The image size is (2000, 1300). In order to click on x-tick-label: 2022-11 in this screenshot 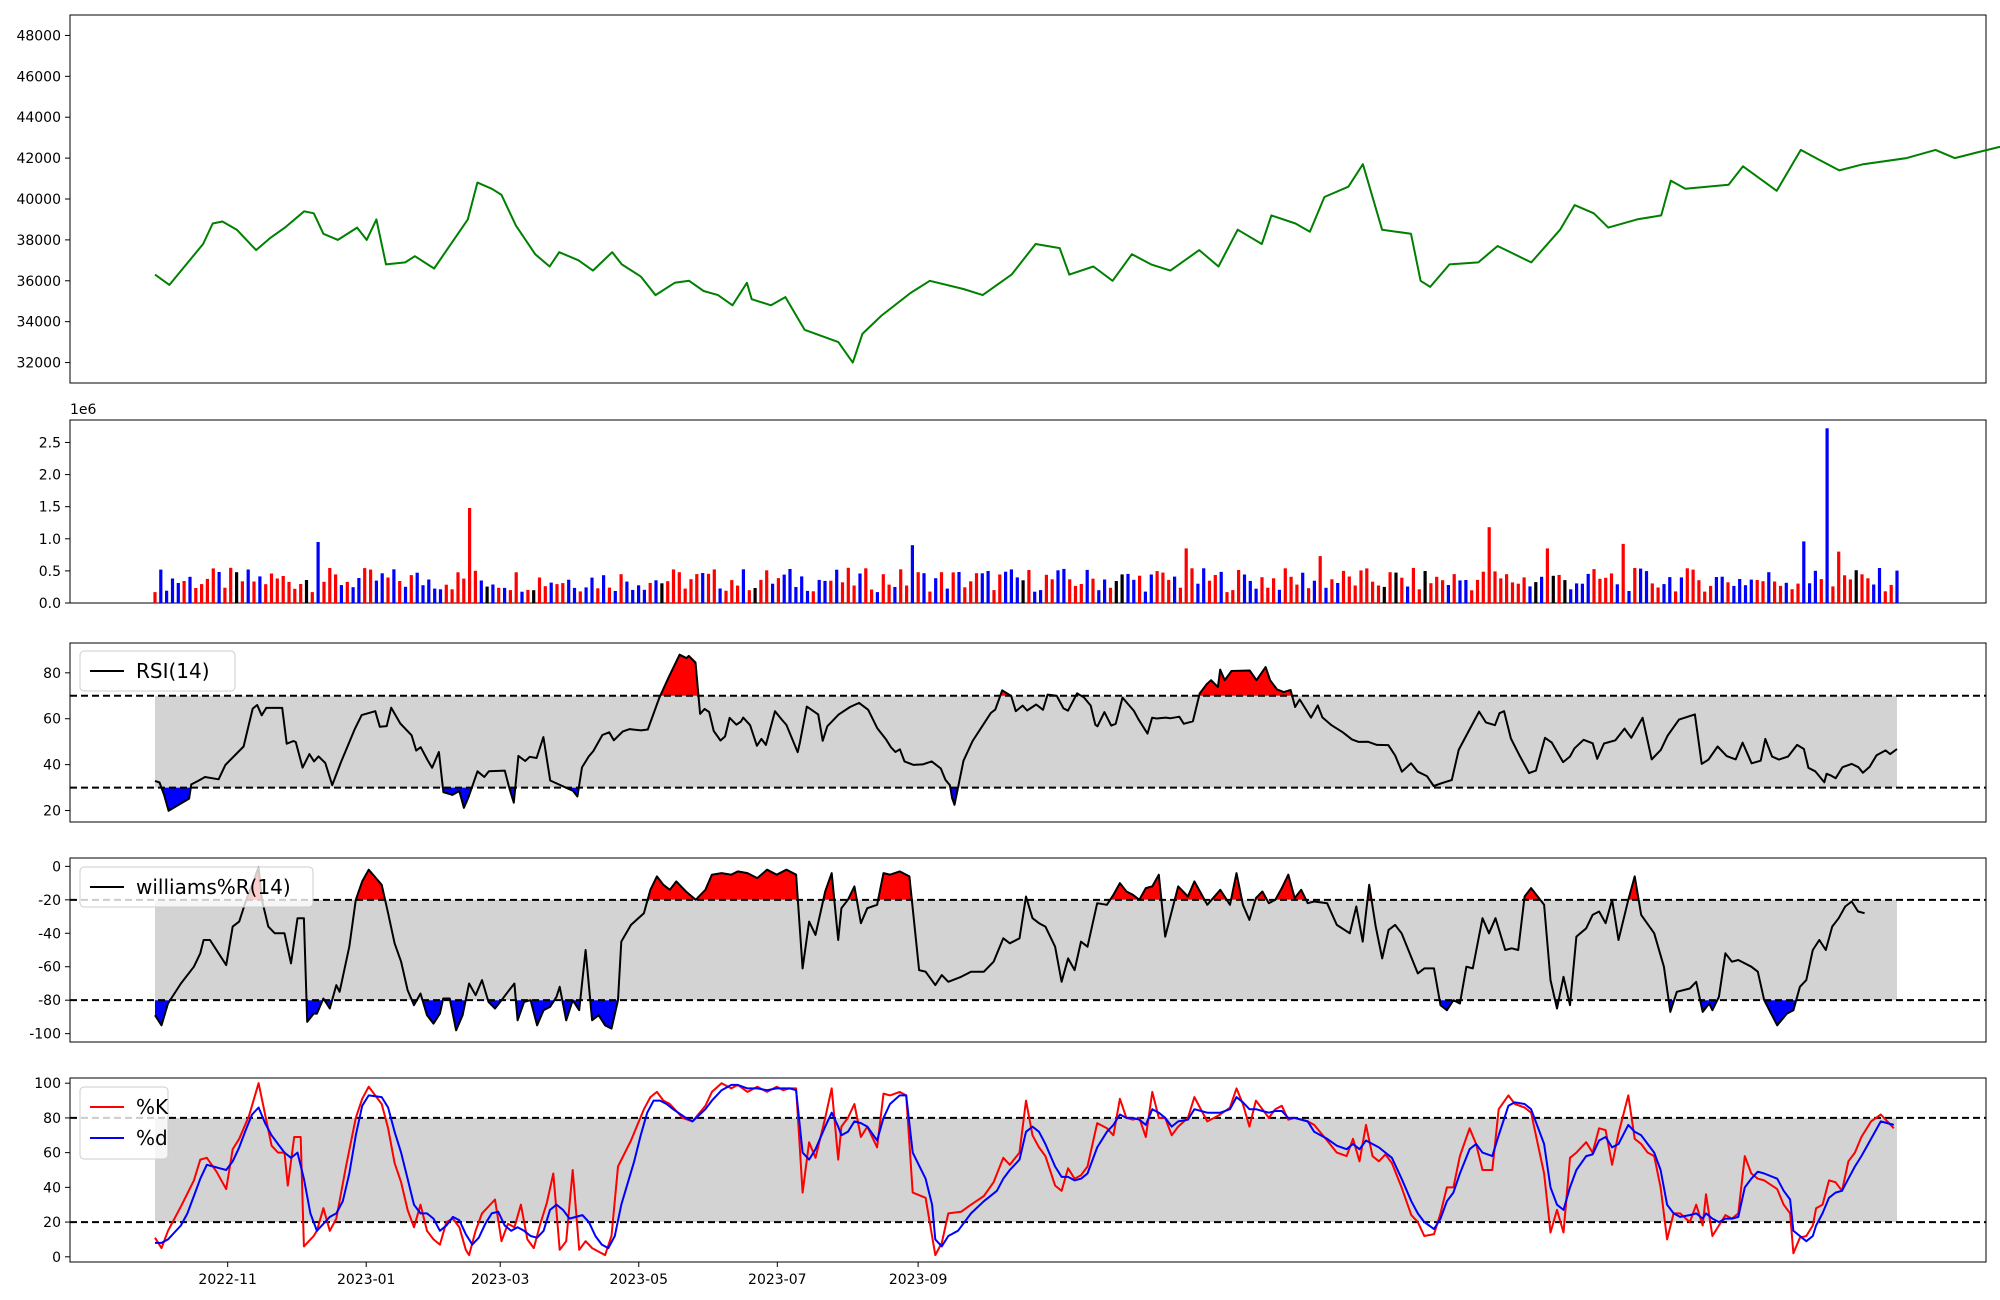, I will do `click(227, 1280)`.